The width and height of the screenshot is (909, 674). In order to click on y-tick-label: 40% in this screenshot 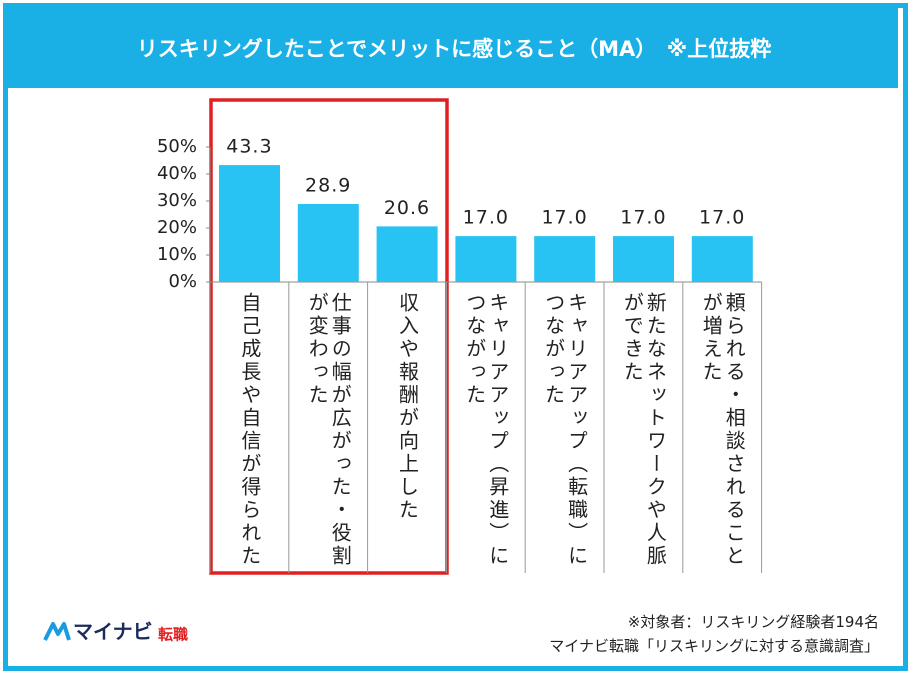, I will do `click(177, 173)`.